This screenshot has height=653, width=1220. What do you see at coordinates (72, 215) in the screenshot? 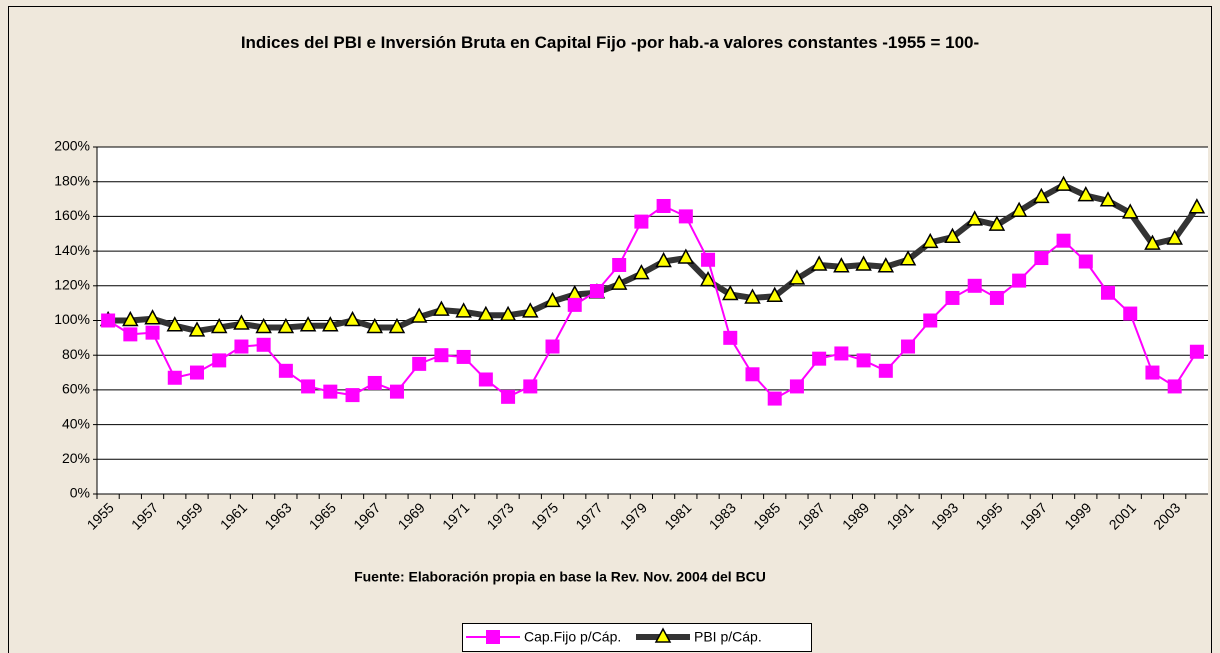
I see `y-tick-label: 160%` at bounding box center [72, 215].